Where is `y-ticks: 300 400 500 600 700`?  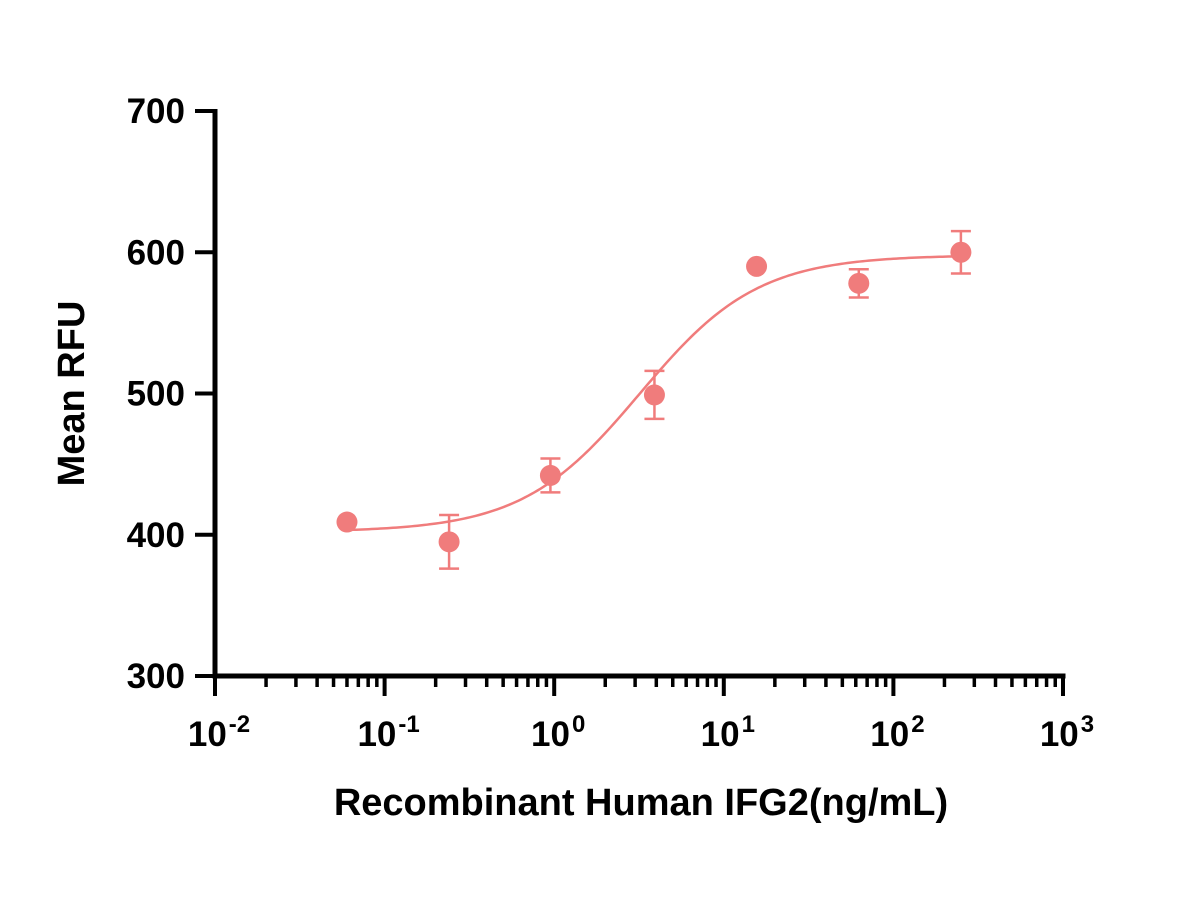 y-ticks: 300 400 500 600 700 is located at coordinates (171, 394).